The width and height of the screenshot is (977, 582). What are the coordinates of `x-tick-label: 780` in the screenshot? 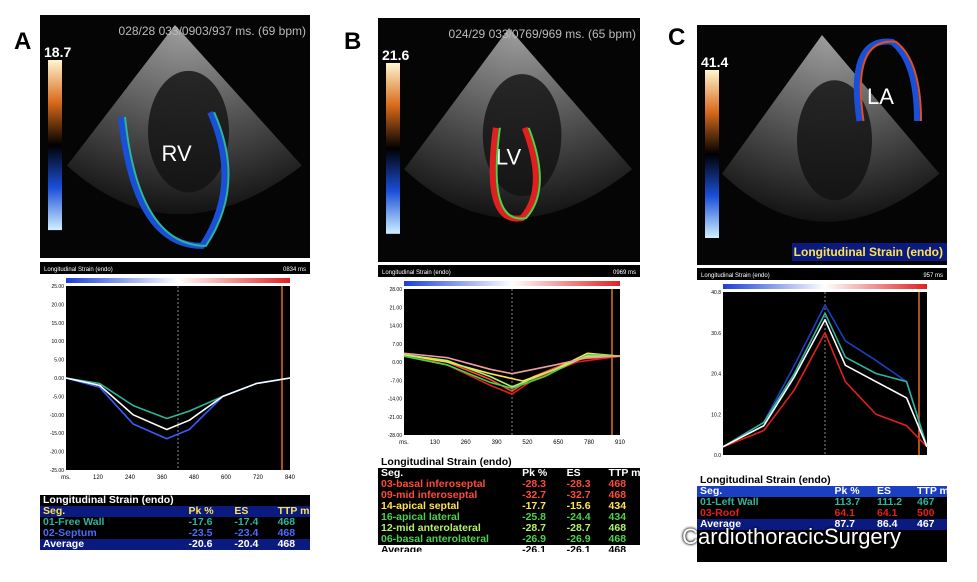 It's located at (589, 443).